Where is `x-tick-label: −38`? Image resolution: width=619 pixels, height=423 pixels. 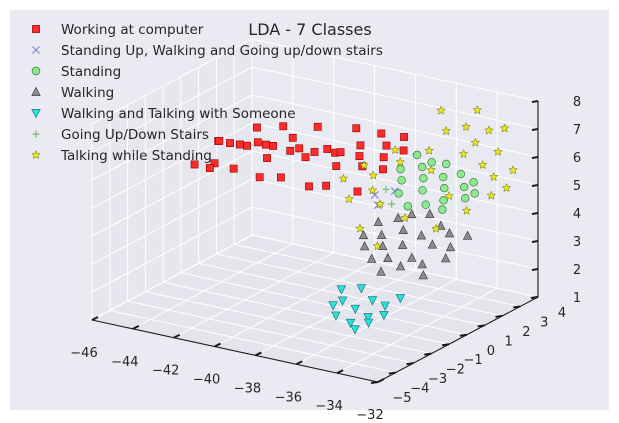
x-tick-label: −38 is located at coordinates (247, 388).